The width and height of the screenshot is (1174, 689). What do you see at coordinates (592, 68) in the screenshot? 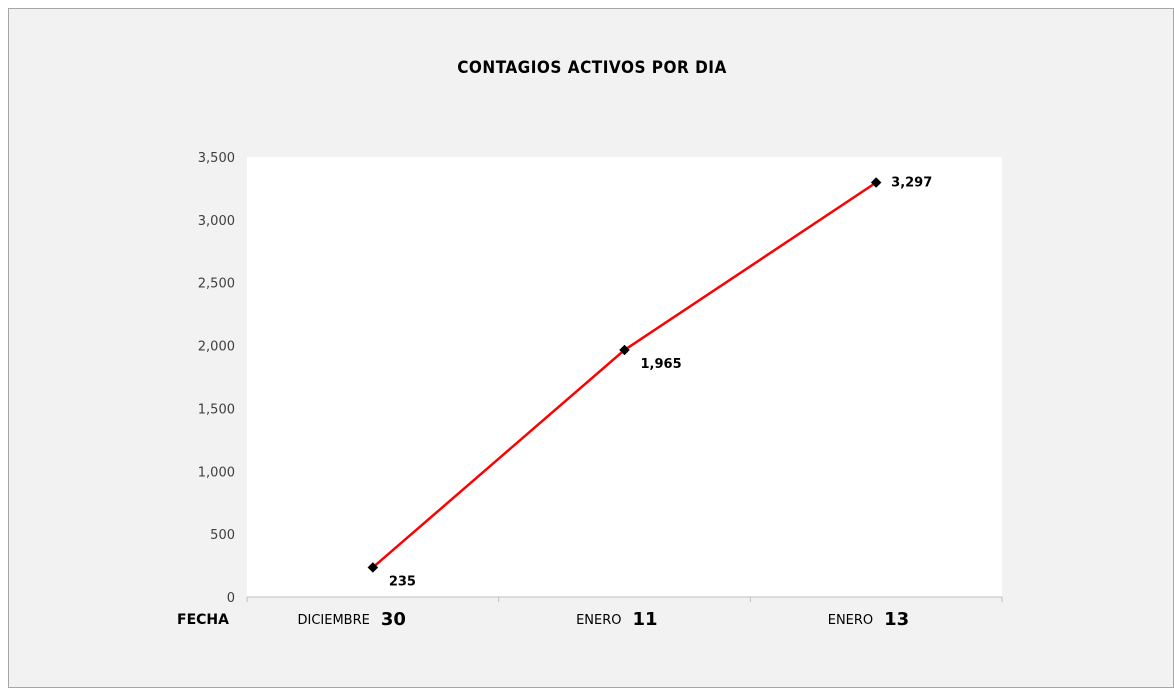
I see `chart-title: CONTAGIOS ACTIVOS POR DIA` at bounding box center [592, 68].